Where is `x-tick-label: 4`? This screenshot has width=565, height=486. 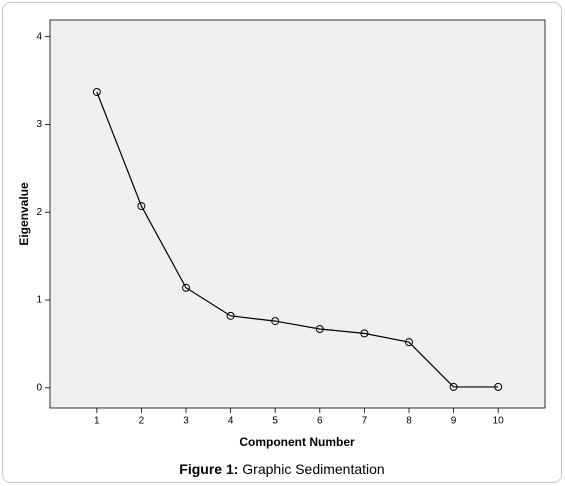 x-tick-label: 4 is located at coordinates (231, 421).